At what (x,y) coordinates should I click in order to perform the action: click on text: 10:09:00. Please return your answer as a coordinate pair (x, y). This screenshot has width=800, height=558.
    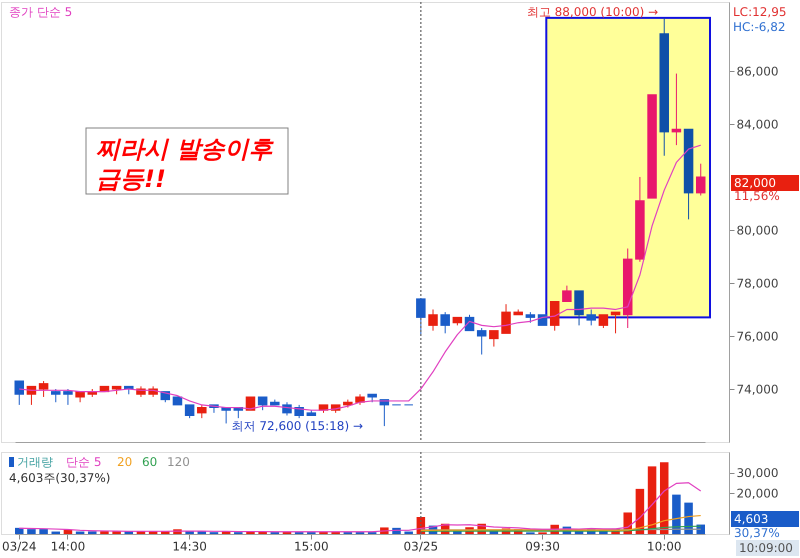
    Looking at the image, I should click on (766, 548).